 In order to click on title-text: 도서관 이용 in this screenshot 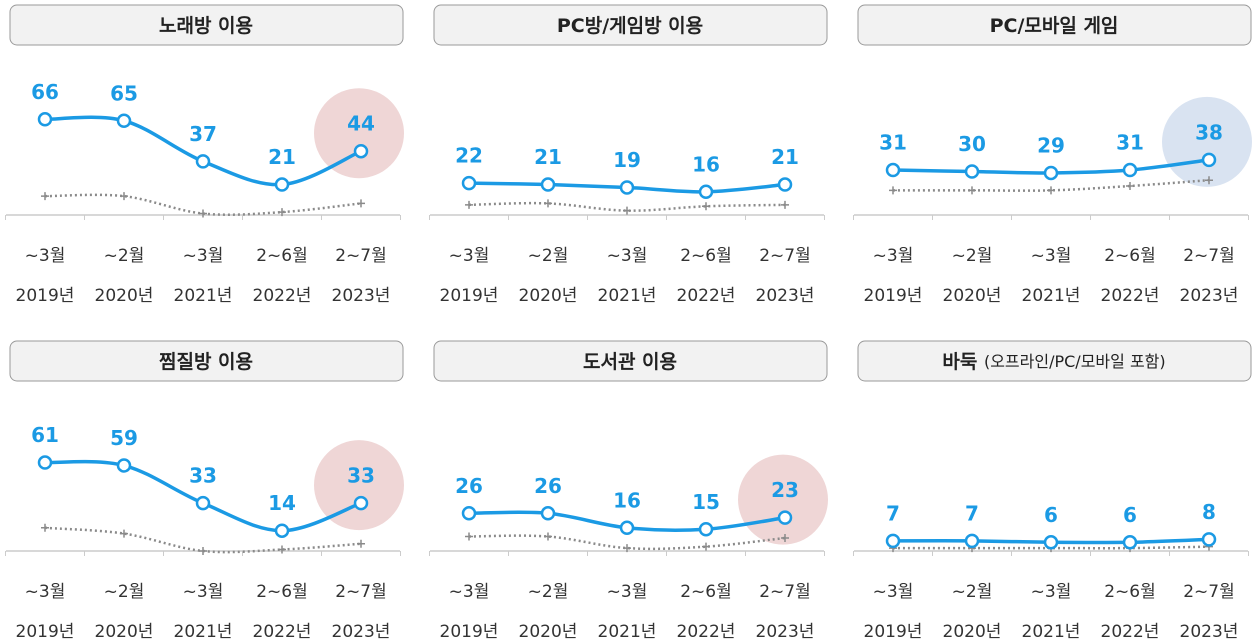, I will do `click(630, 362)`.